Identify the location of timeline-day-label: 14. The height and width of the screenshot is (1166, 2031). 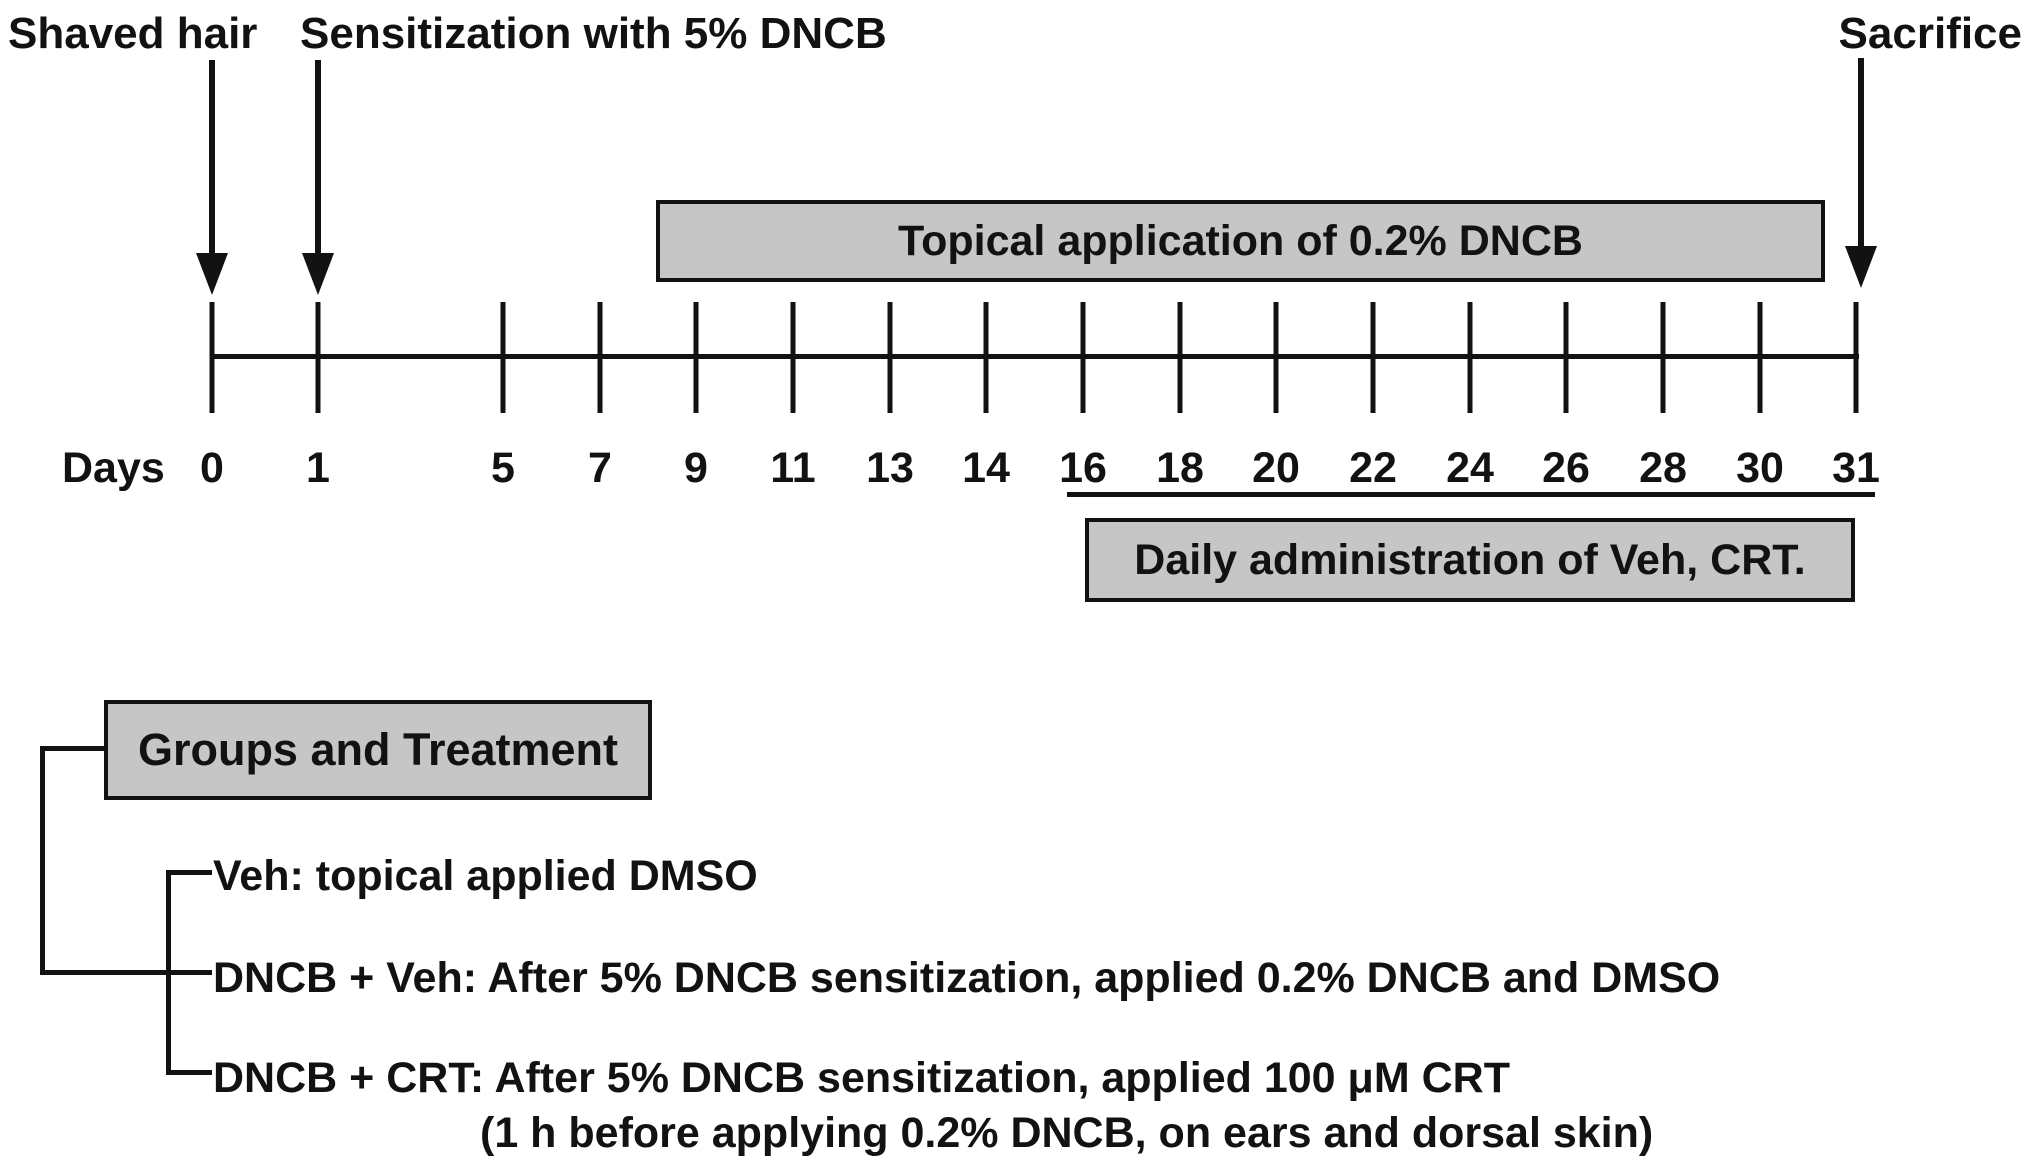
(986, 468).